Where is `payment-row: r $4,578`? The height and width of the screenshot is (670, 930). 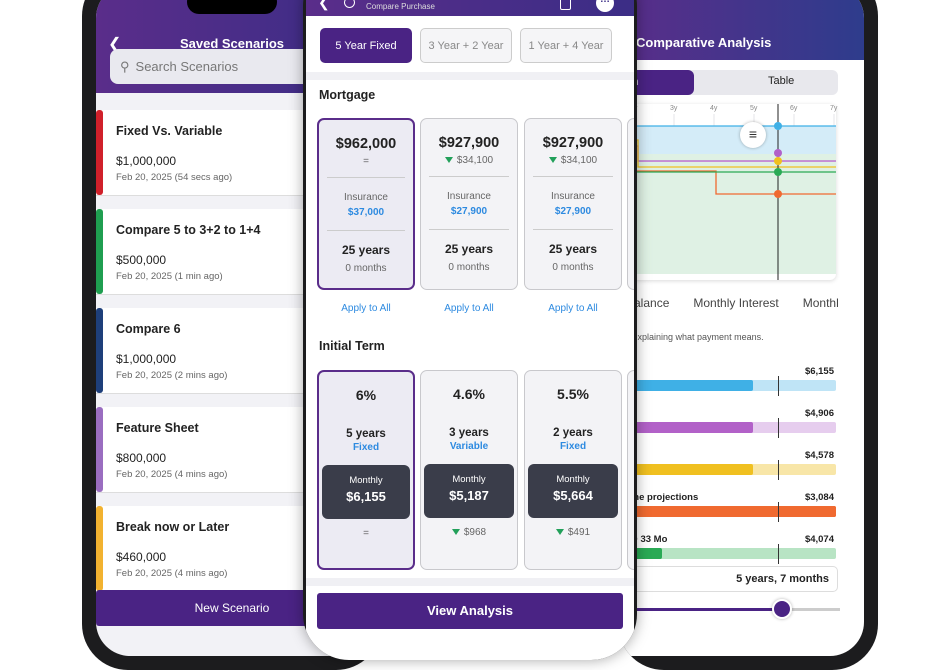 payment-row: r $4,578 is located at coordinates (727, 465).